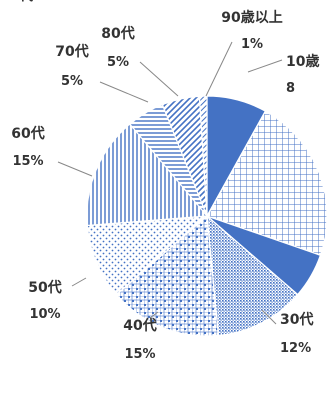 This screenshot has height=394, width=327. I want to click on slice-label-1: 10歳, so click(302, 61).